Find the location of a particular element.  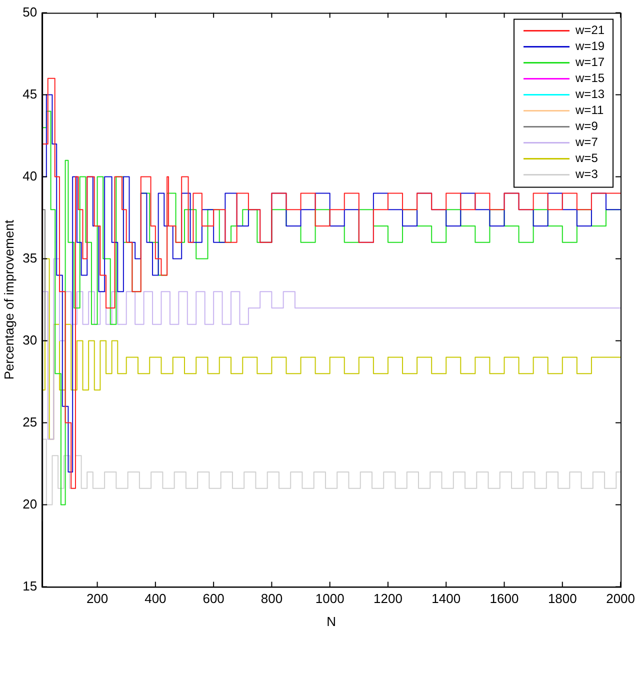

x-tick-label: 2000 is located at coordinates (620, 598).